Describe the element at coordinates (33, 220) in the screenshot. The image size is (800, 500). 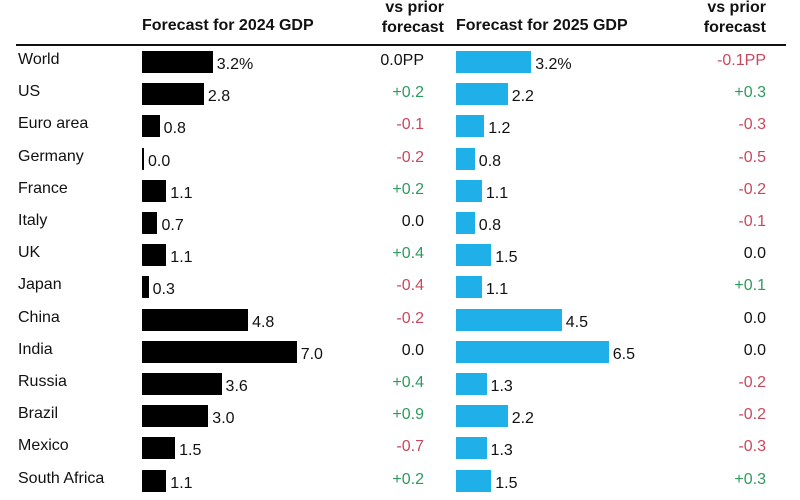
I see `row-label: Italy` at that location.